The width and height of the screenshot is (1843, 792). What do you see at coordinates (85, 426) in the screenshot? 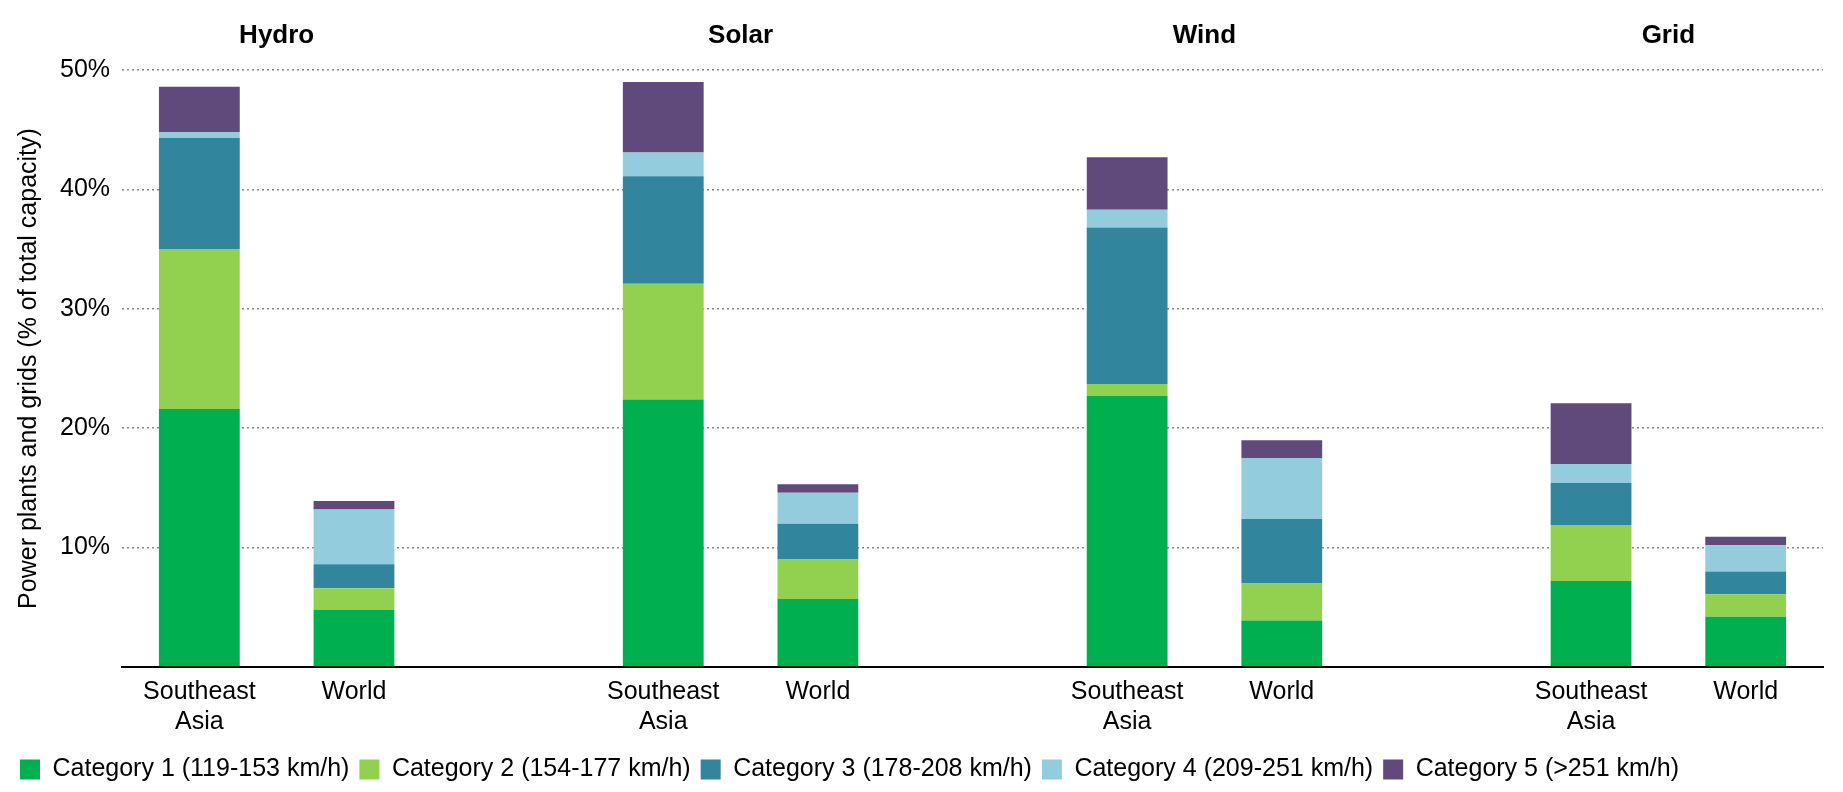
I see `y-tick-label: 20%` at bounding box center [85, 426].